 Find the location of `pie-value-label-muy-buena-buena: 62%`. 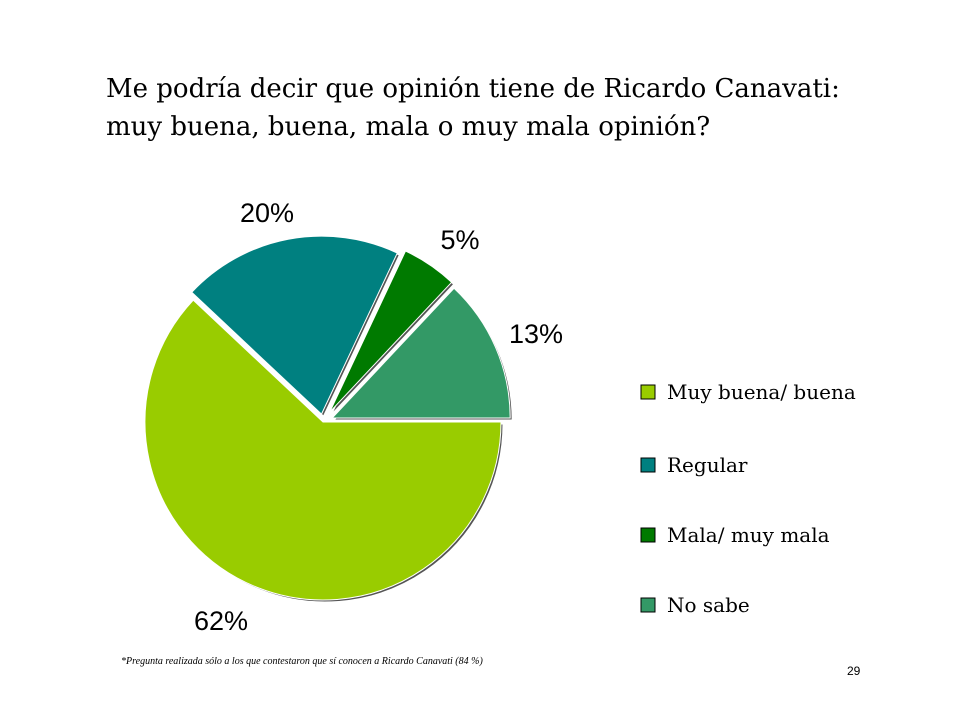

pie-value-label-muy-buena-buena: 62% is located at coordinates (221, 621).